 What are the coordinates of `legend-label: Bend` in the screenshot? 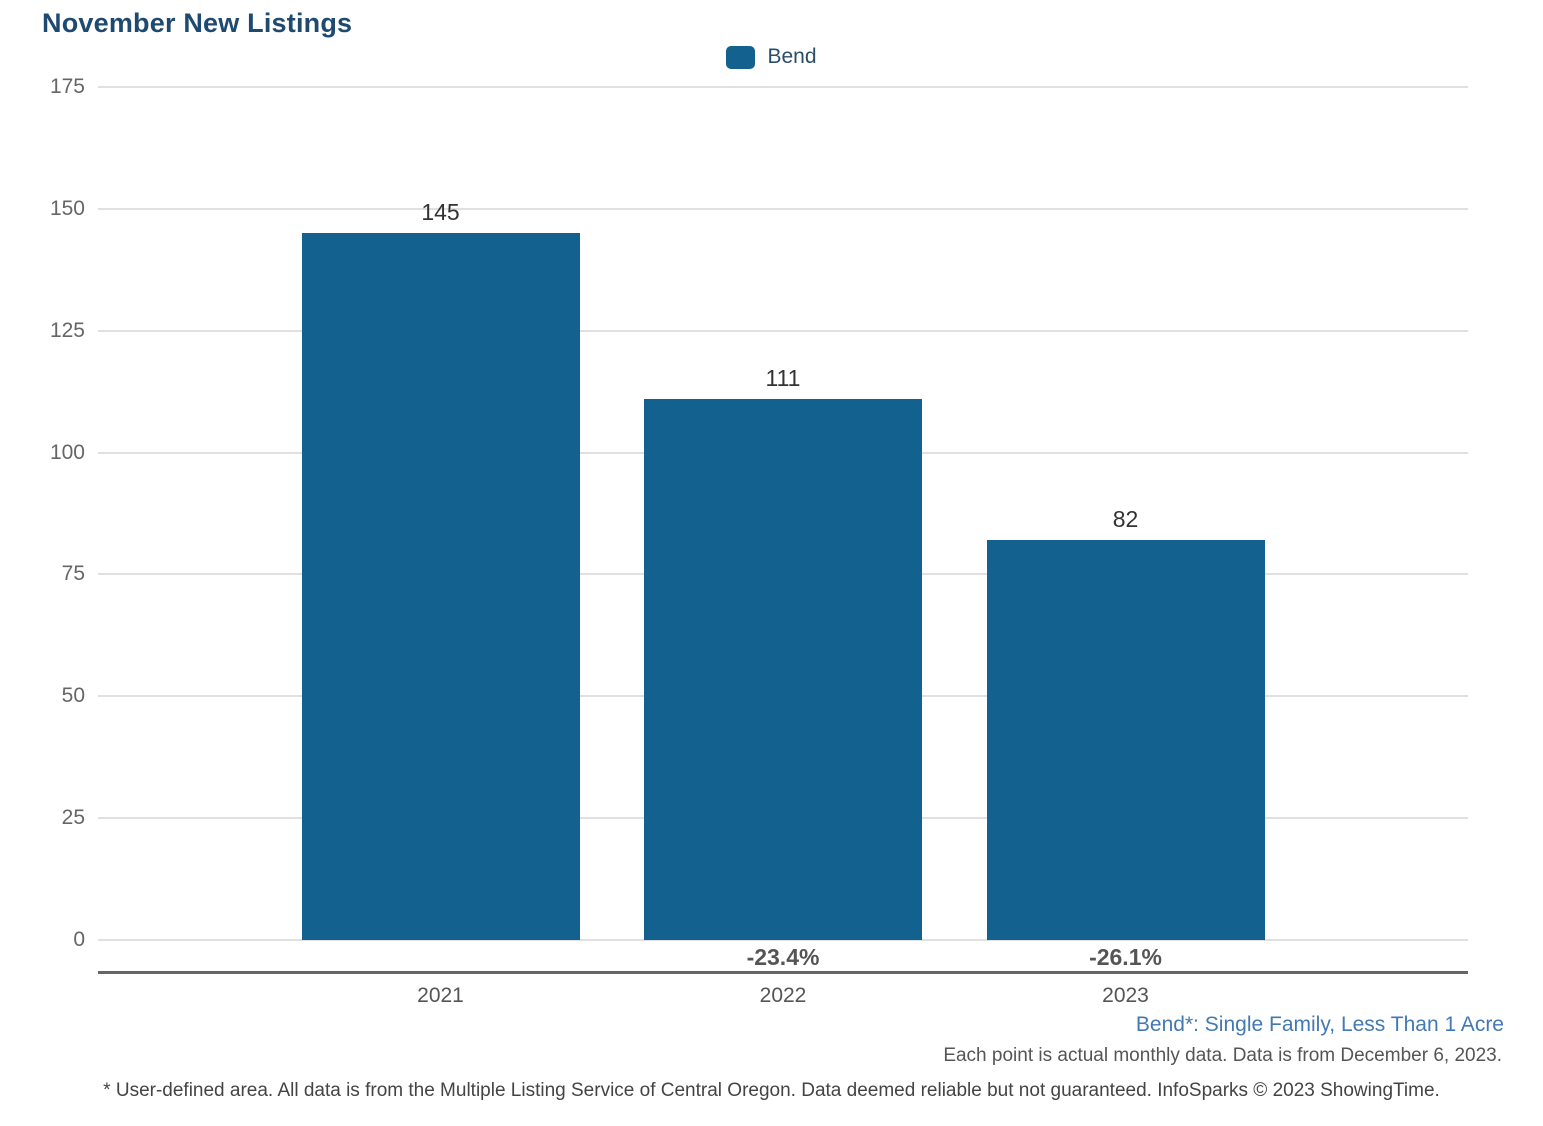 It's located at (792, 56).